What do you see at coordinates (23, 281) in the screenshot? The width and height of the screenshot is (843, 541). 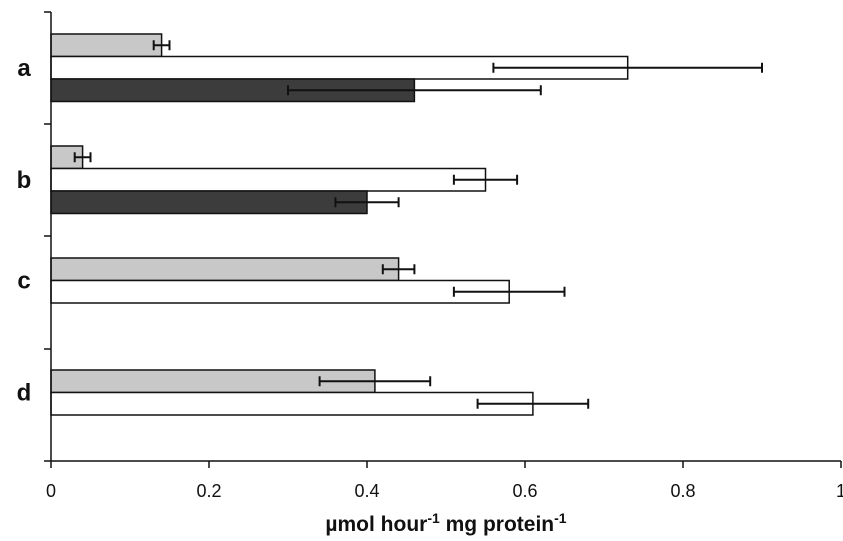 I see `category-label-c: c` at bounding box center [23, 281].